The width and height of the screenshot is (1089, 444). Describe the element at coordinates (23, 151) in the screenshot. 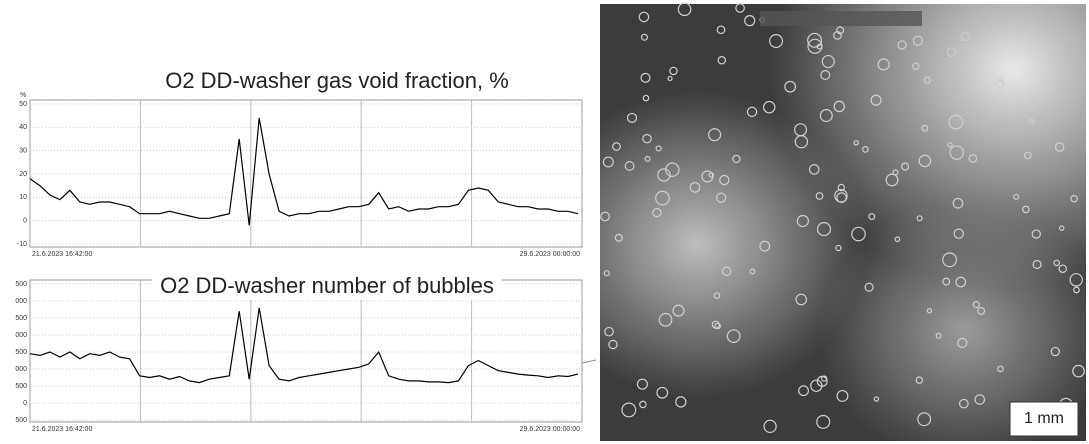

I see `y-tick-label: 30` at that location.